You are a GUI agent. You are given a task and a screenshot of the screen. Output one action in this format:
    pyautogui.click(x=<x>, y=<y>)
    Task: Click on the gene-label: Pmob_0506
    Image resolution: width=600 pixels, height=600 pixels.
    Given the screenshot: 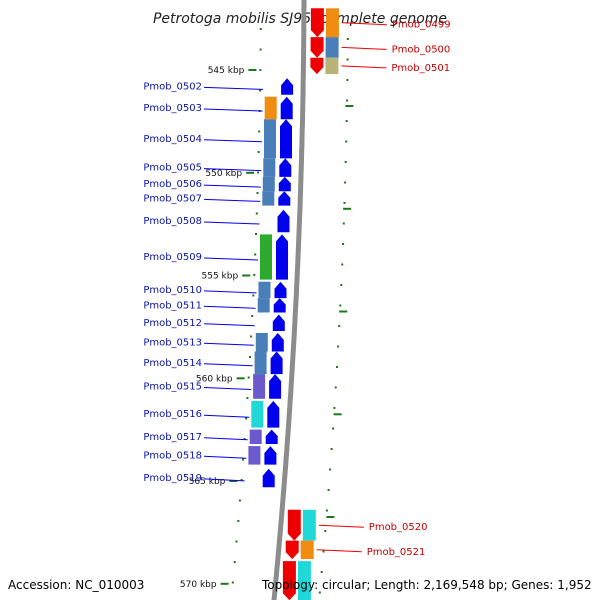 What is the action you would take?
    pyautogui.click(x=172, y=184)
    